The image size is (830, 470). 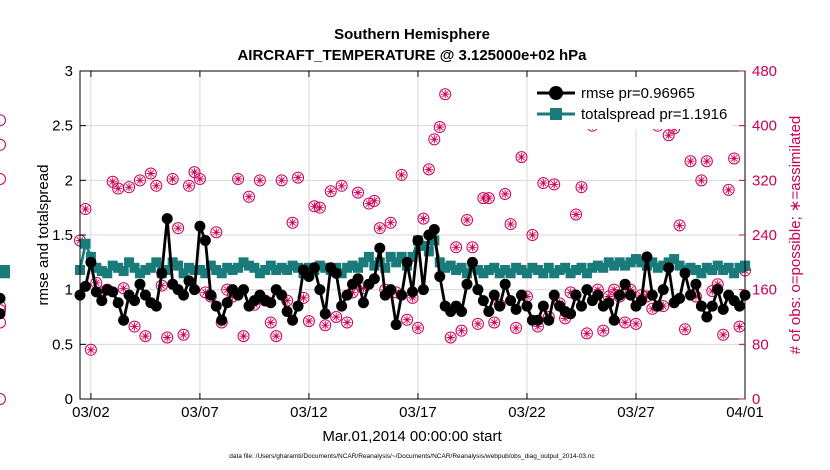 What do you see at coordinates (764, 235) in the screenshot?
I see `y-right-tick-label: 240` at bounding box center [764, 235].